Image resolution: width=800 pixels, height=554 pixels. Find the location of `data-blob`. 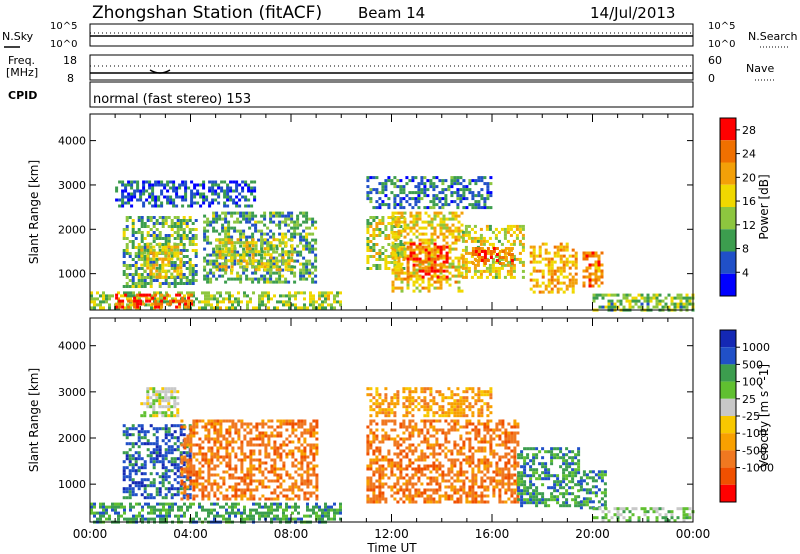

data-blob is located at coordinates (160, 402).